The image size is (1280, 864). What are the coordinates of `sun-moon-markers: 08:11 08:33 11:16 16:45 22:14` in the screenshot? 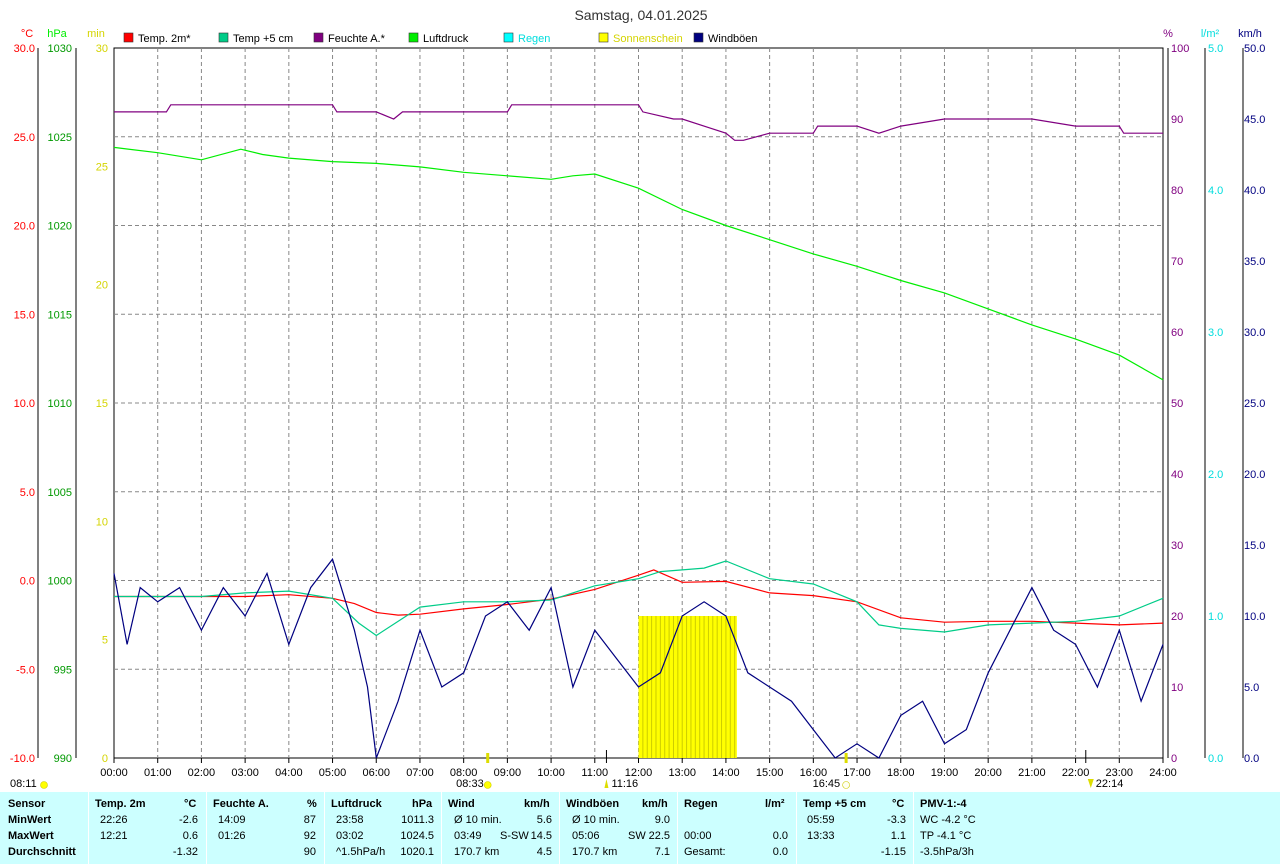 It's located at (566, 770).